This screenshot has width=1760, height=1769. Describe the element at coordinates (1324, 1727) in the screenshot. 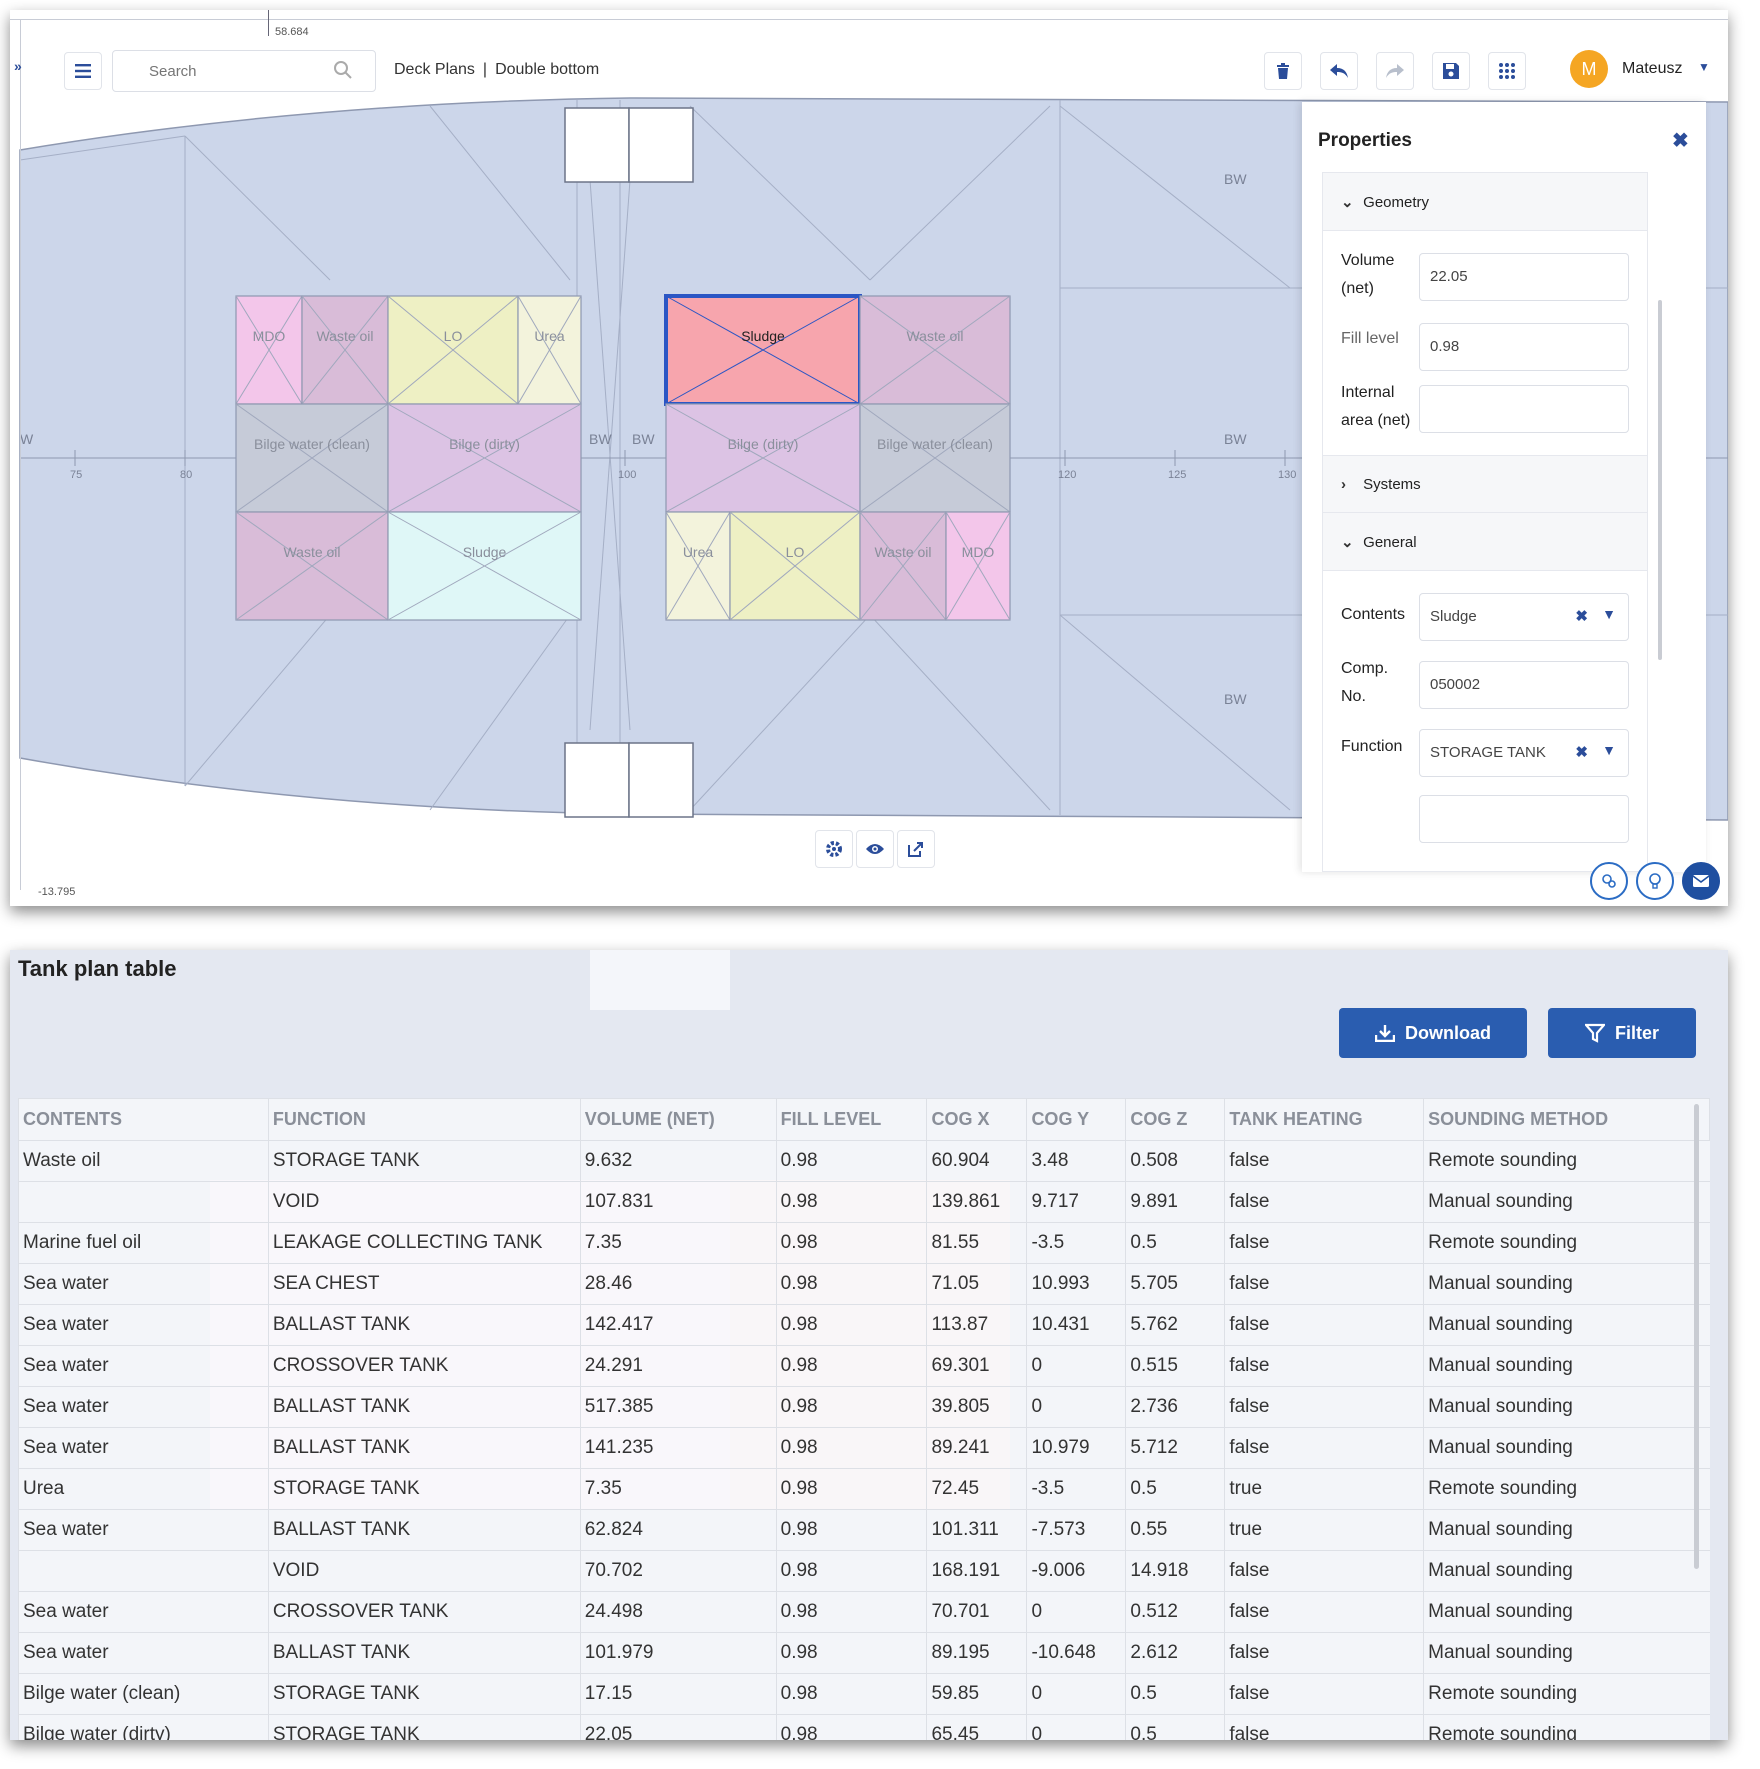

I see `table-cell: false` at that location.